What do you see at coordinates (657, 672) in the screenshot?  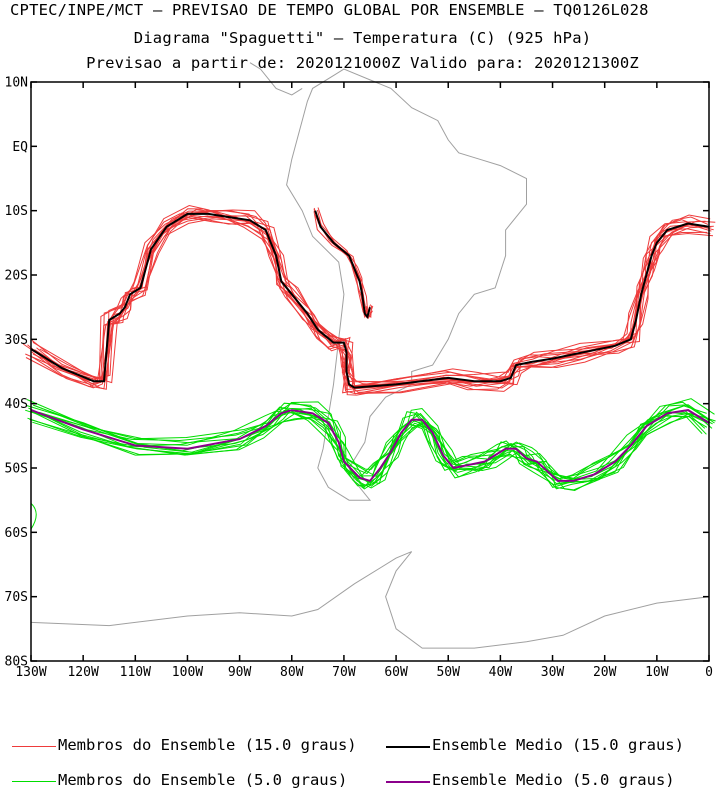 I see `x-tick-label: 10W` at bounding box center [657, 672].